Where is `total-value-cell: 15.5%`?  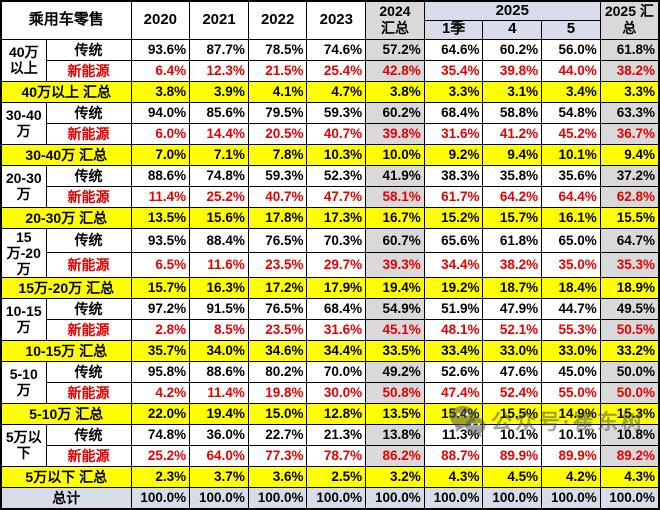
total-value-cell: 15.5% is located at coordinates (512, 413).